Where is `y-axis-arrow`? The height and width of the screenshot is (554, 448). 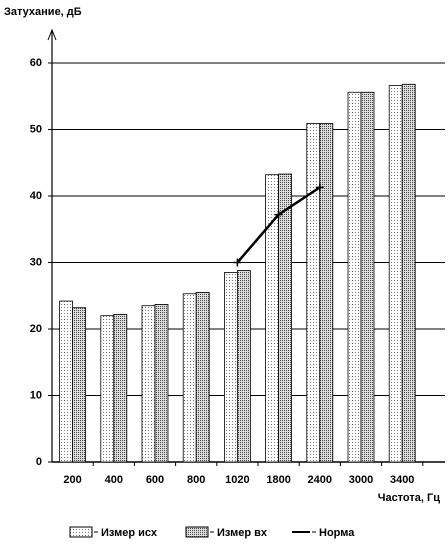
y-axis-arrow is located at coordinates (52, 34).